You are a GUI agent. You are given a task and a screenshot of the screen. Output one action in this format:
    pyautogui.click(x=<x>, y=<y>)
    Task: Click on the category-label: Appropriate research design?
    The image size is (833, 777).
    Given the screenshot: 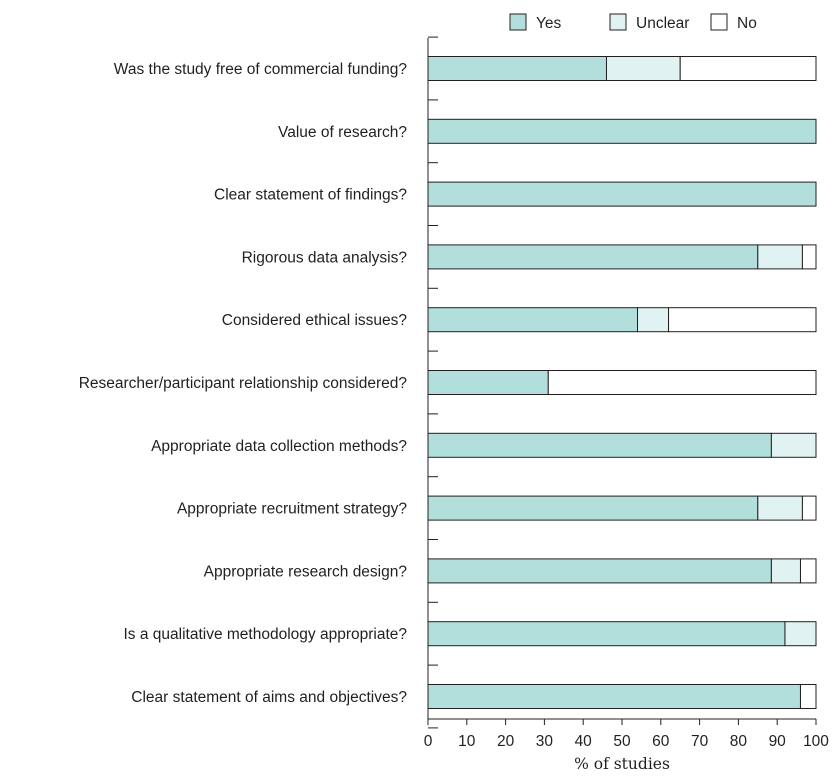 What is the action you would take?
    pyautogui.click(x=306, y=571)
    